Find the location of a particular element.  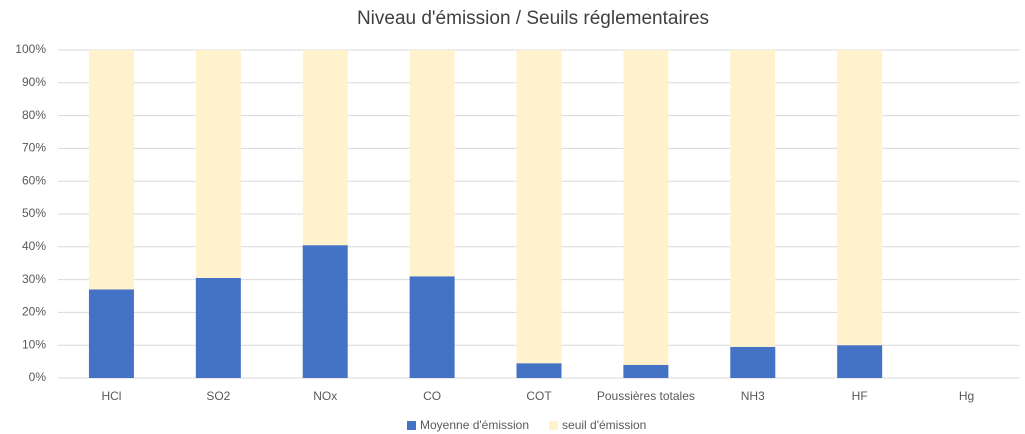

y-tick-label: 50% is located at coordinates (34, 213).